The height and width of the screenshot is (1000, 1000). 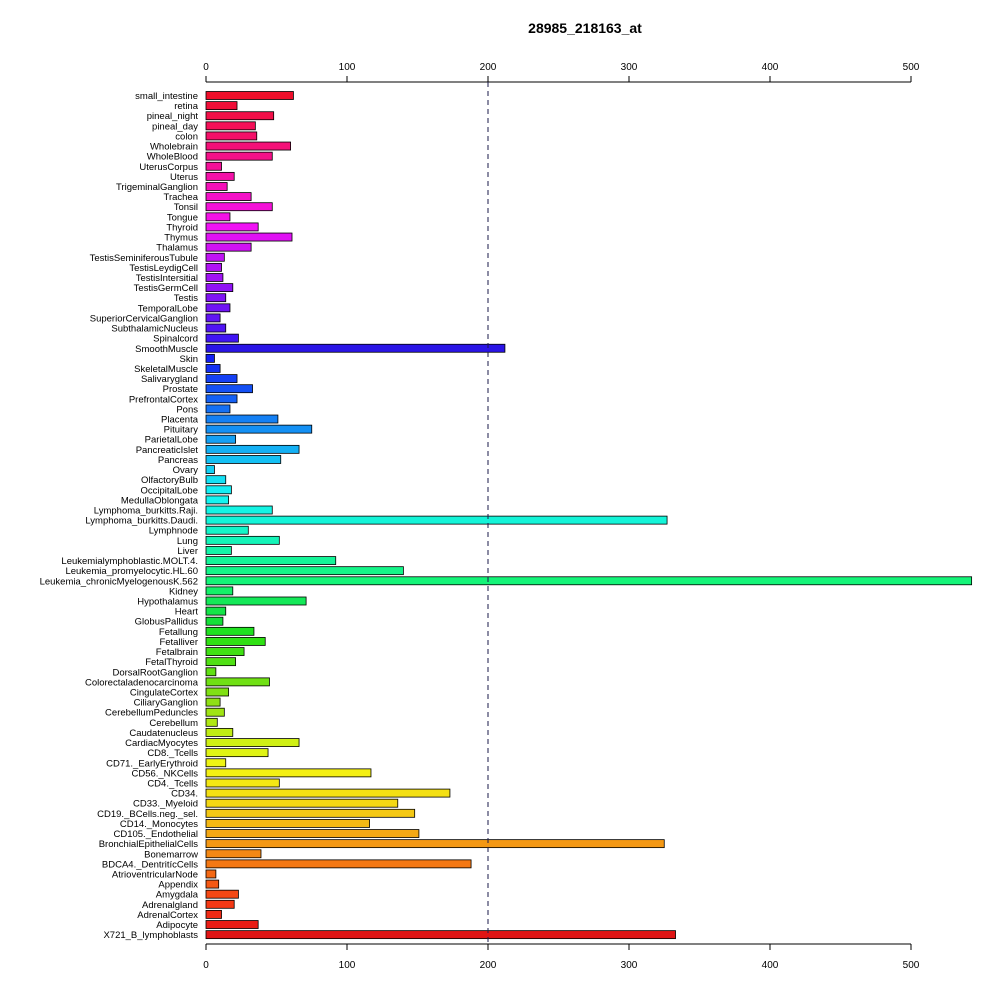 I want to click on top-tick-label: 200, so click(x=488, y=67).